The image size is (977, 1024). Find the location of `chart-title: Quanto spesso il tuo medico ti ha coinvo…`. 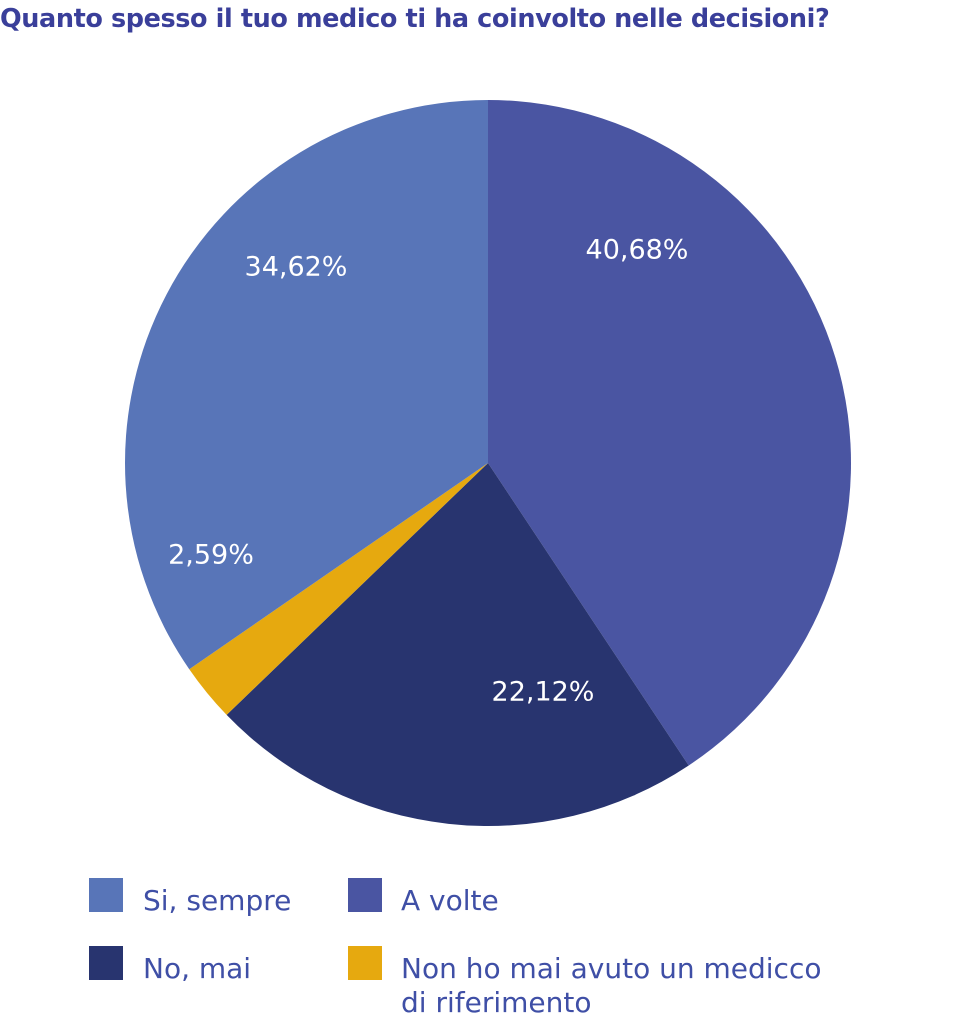

chart-title: Quanto spesso il tuo medico ti ha coinvo… is located at coordinates (415, 19).